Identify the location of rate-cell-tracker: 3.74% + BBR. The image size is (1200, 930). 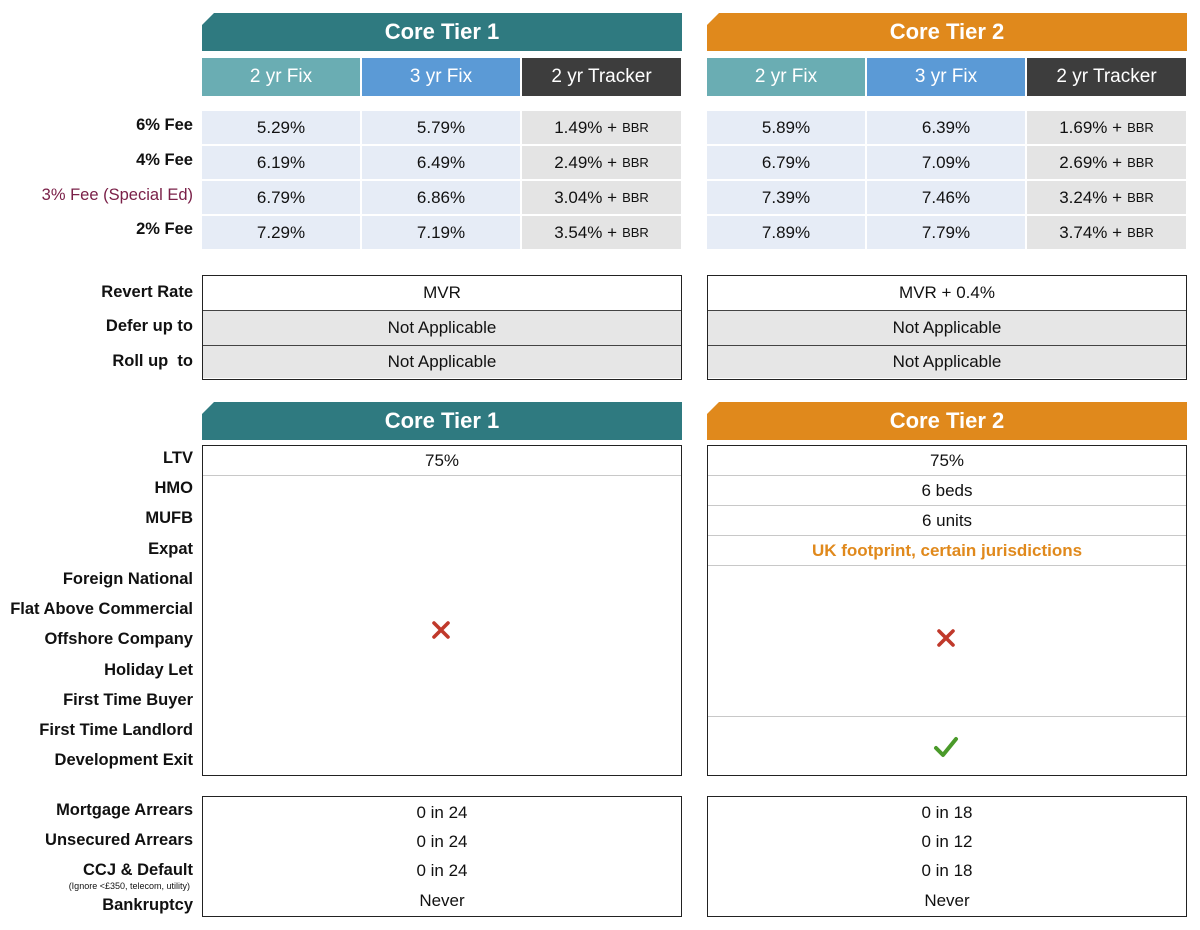
(1106, 232).